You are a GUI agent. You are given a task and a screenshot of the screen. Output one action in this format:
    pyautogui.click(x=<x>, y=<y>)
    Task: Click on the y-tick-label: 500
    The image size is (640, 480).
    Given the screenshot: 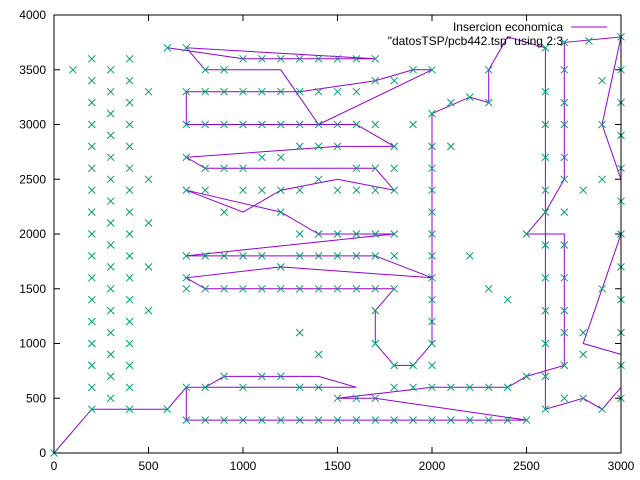 What is the action you would take?
    pyautogui.click(x=36, y=398)
    